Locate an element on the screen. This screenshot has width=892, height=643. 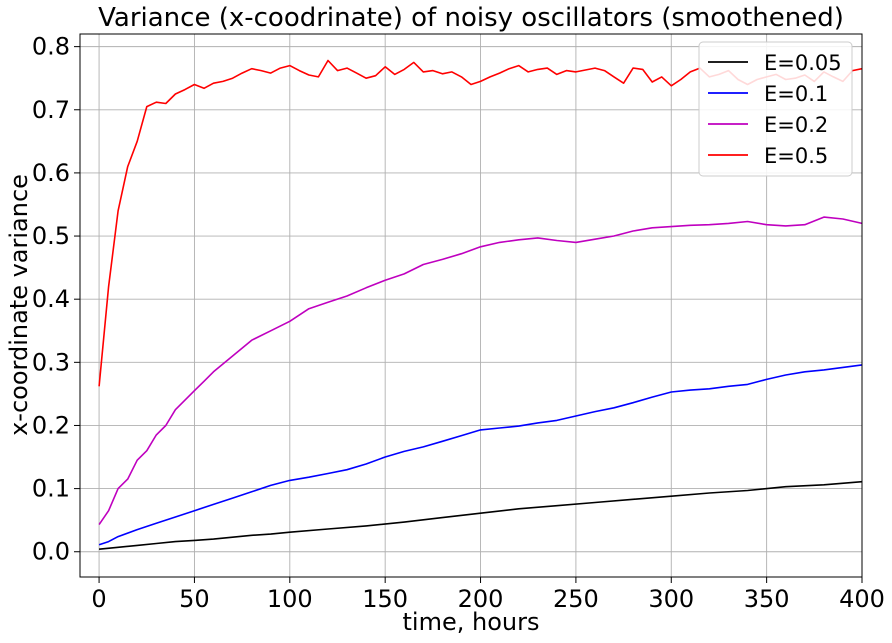
x-tick-label: 150 is located at coordinates (385, 599).